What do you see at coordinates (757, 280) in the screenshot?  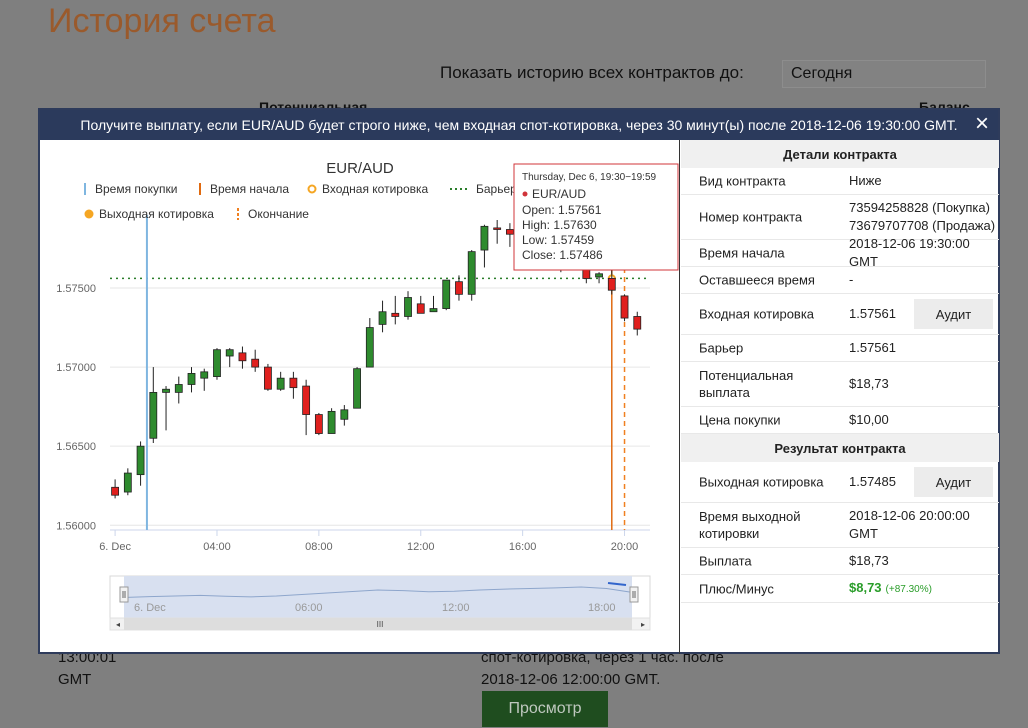 I see `detail-label: Оставшееся время` at bounding box center [757, 280].